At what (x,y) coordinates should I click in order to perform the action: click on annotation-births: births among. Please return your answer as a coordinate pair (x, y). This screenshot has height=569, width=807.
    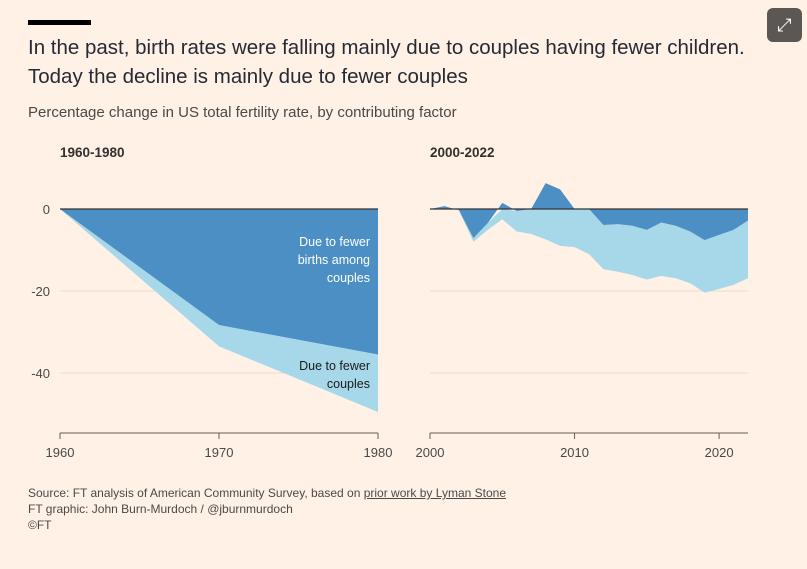
    Looking at the image, I should click on (334, 260).